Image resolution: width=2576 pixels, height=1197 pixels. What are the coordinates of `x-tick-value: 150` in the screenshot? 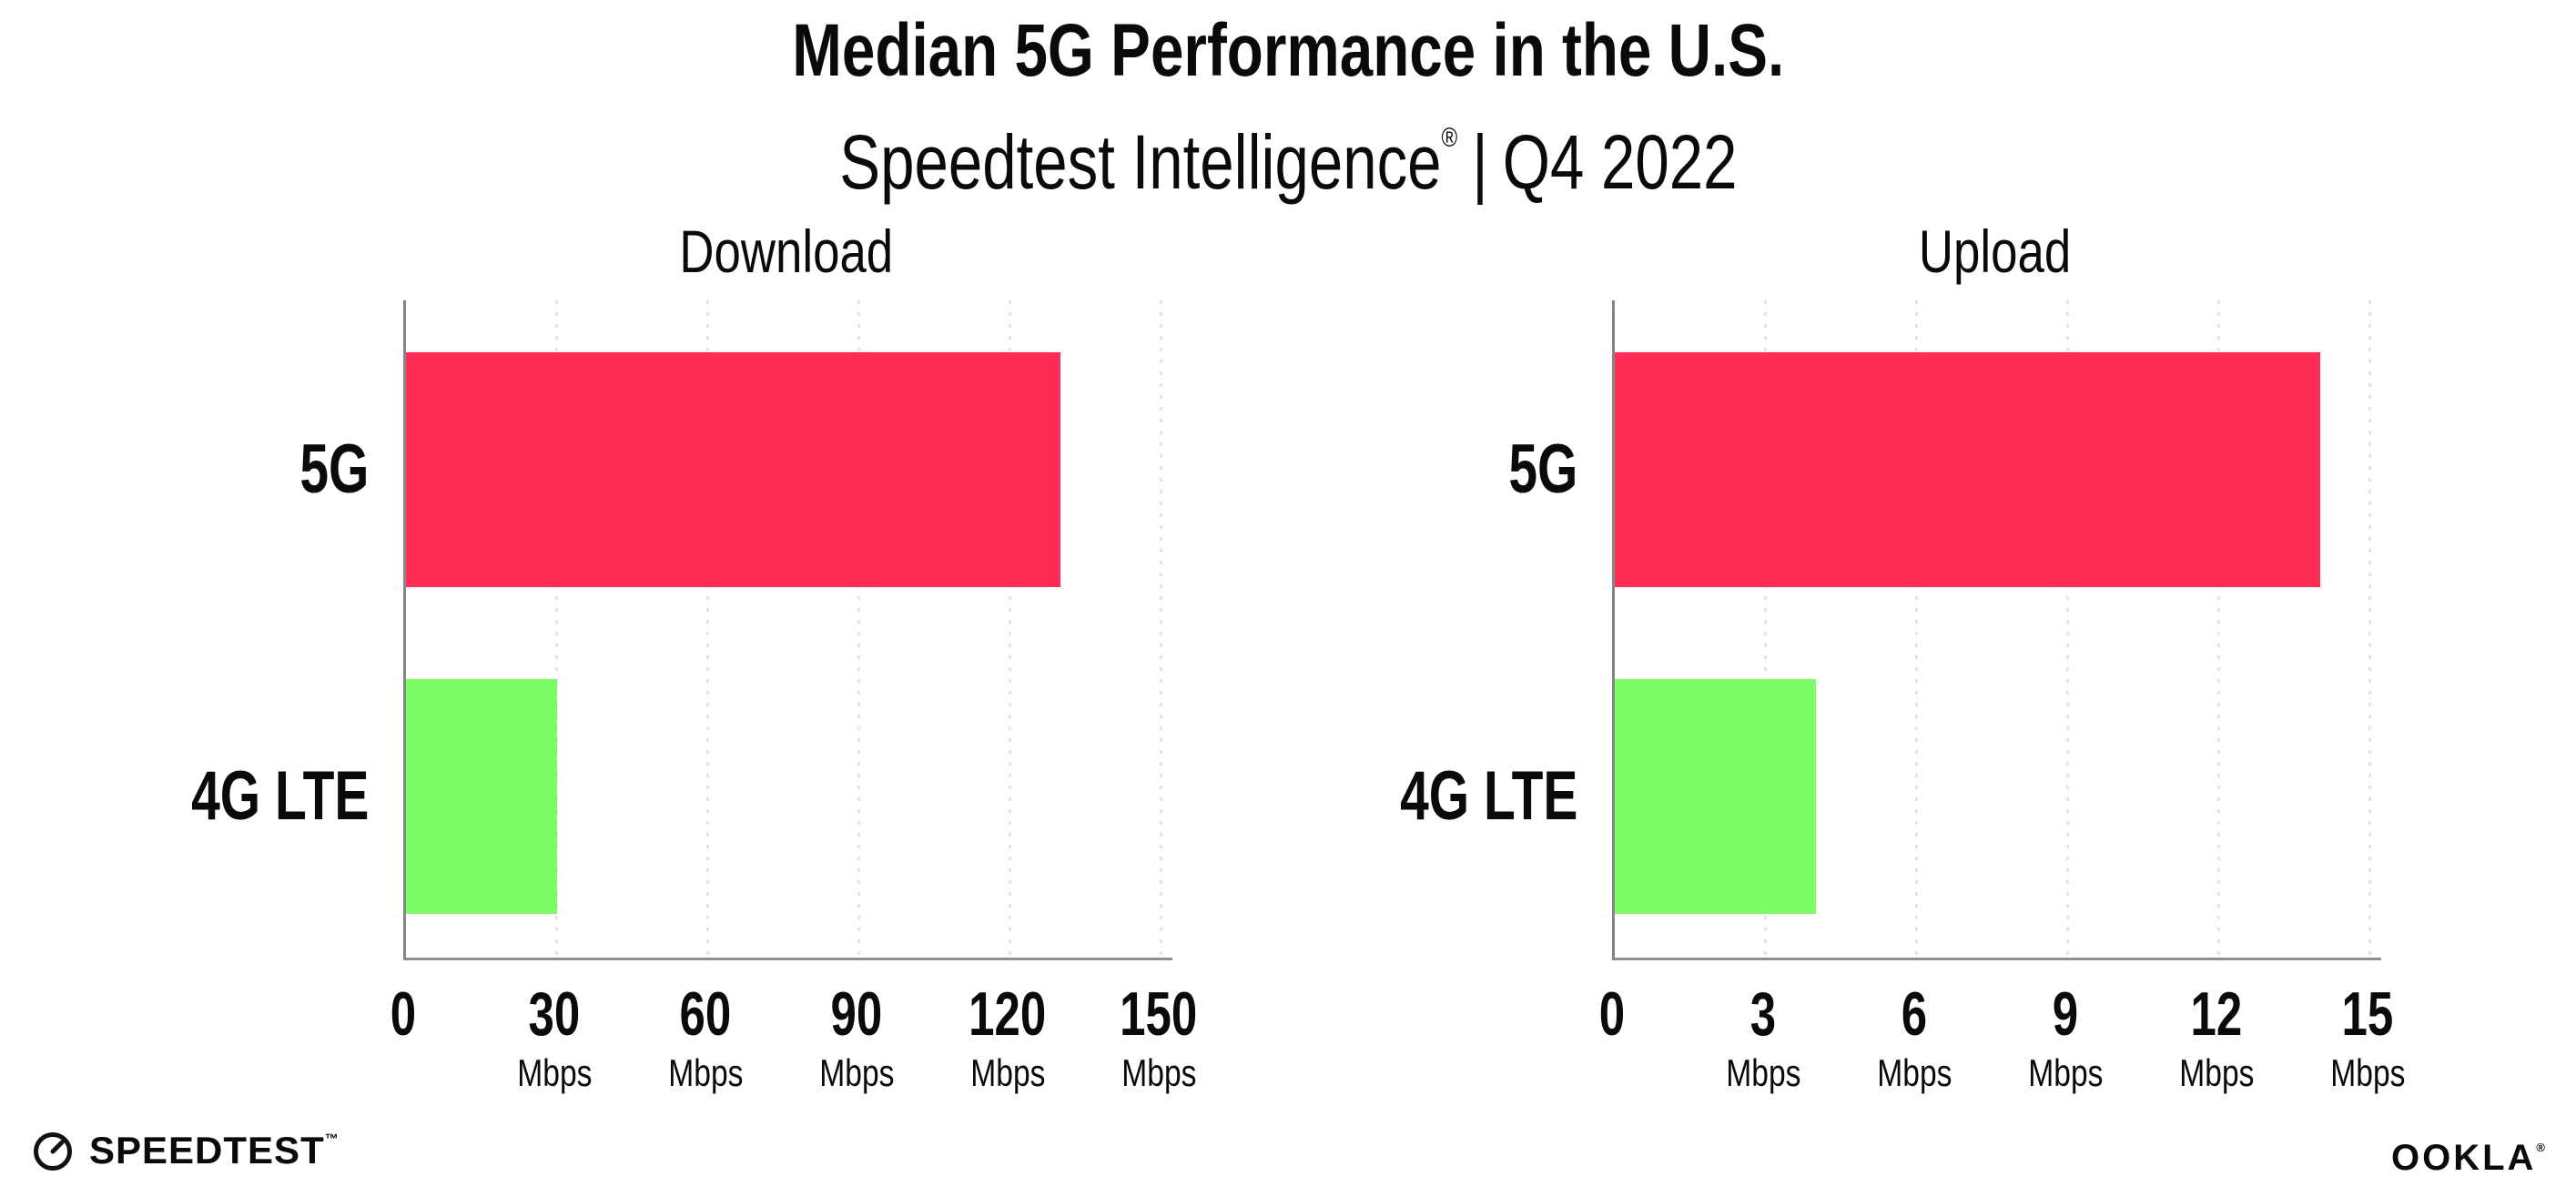 It's located at (1159, 1014).